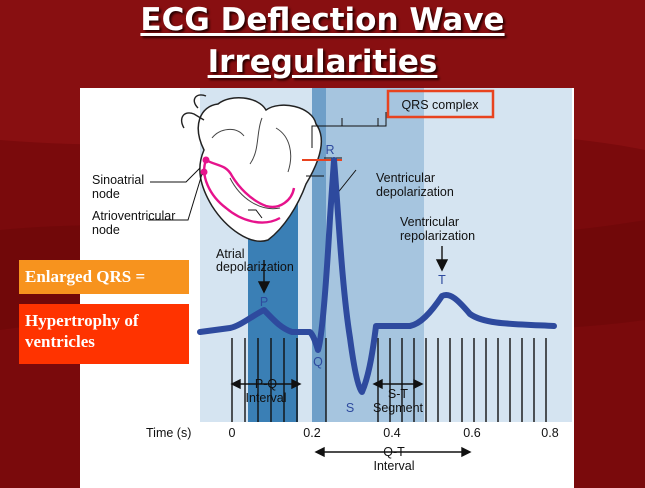 Image resolution: width=645 pixels, height=488 pixels. What do you see at coordinates (311, 433) in the screenshot?
I see `time-tick-label: 0.2` at bounding box center [311, 433].